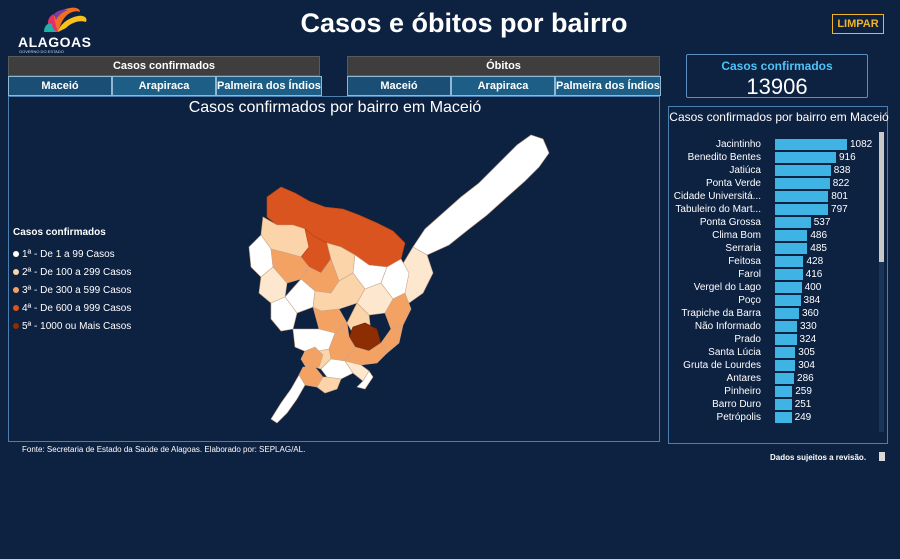 The width and height of the screenshot is (900, 559). What do you see at coordinates (774, 235) in the screenshot?
I see `bar-row: Clima Bom 486` at bounding box center [774, 235].